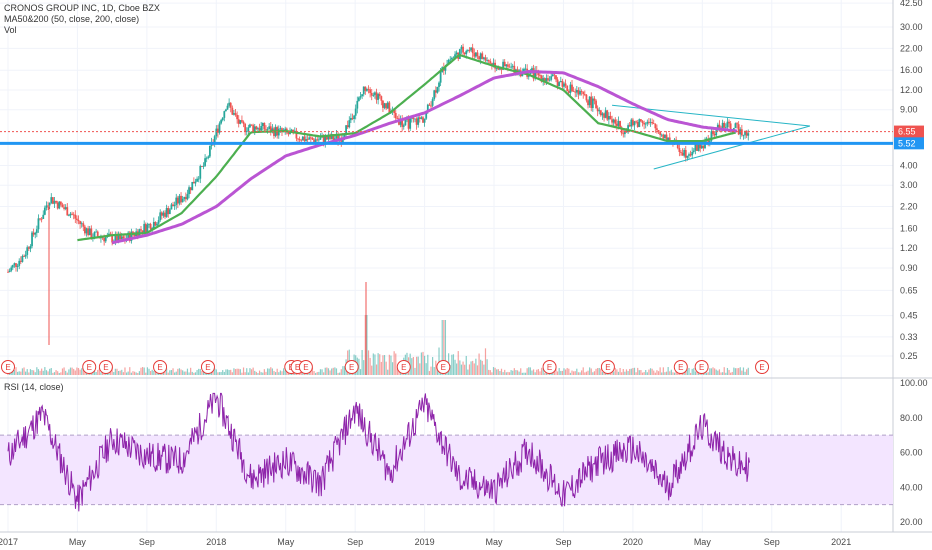  I want to click on time-tick-label: 2021, so click(841, 542).